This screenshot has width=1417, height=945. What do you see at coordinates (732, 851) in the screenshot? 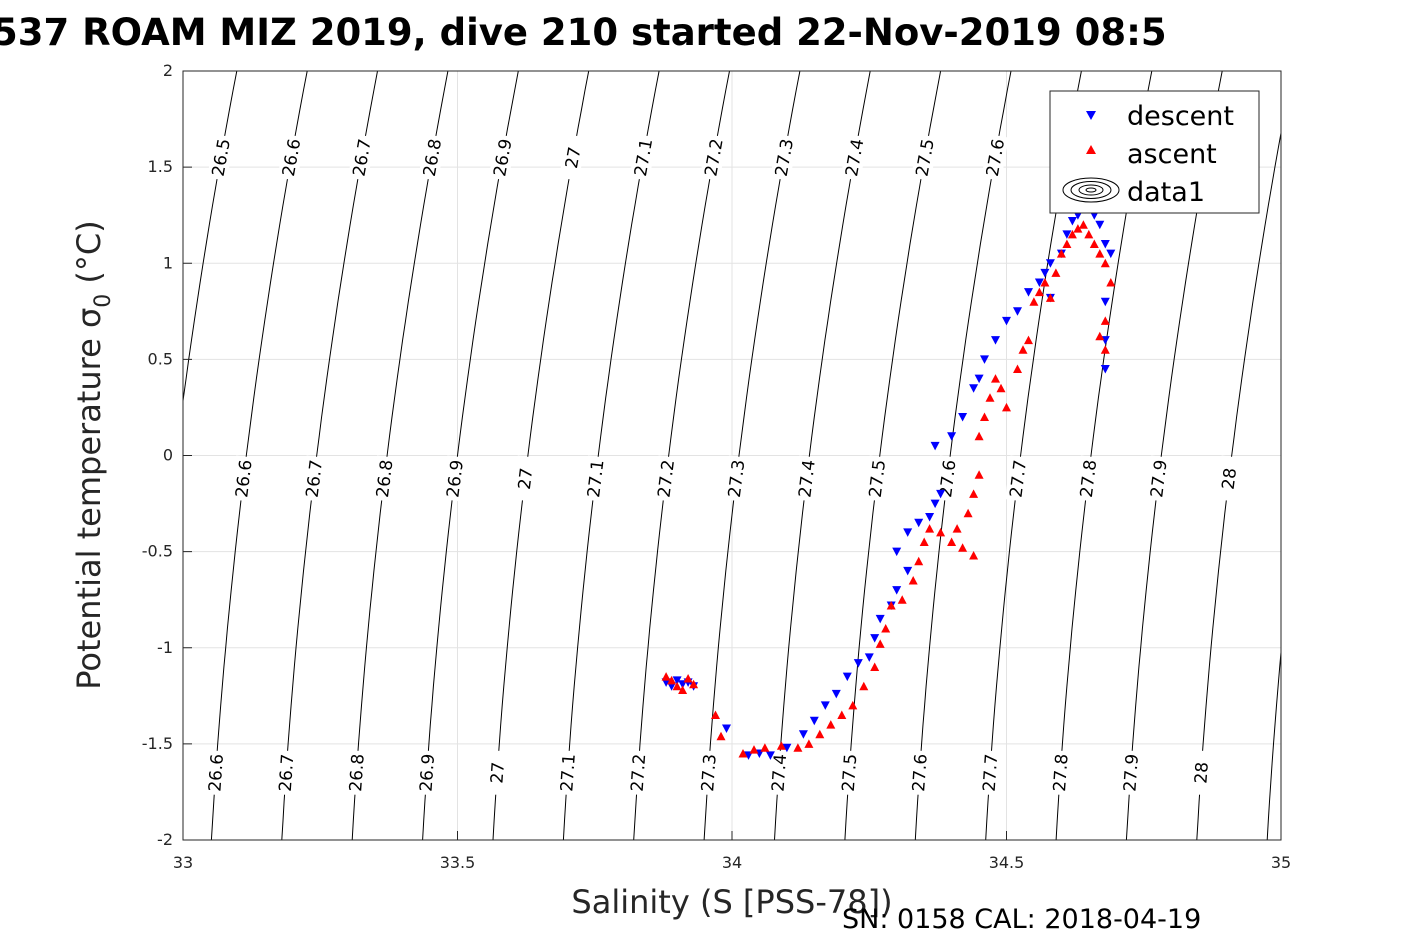
I see `x-axis-ticks: 33 33.5 34 34.5 35` at bounding box center [732, 851].